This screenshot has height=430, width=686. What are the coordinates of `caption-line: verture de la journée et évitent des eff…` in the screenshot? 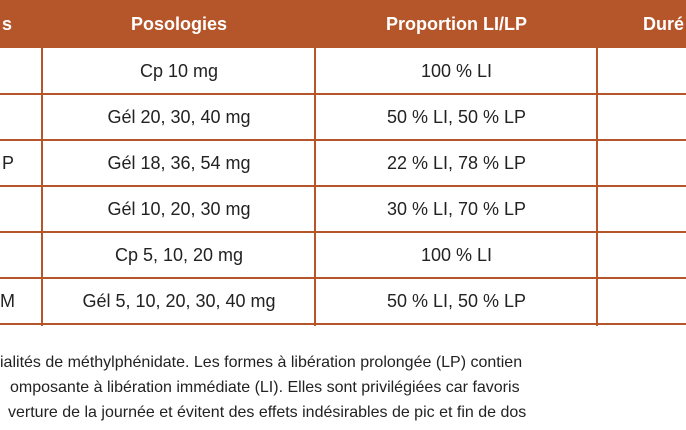 It's located at (267, 412).